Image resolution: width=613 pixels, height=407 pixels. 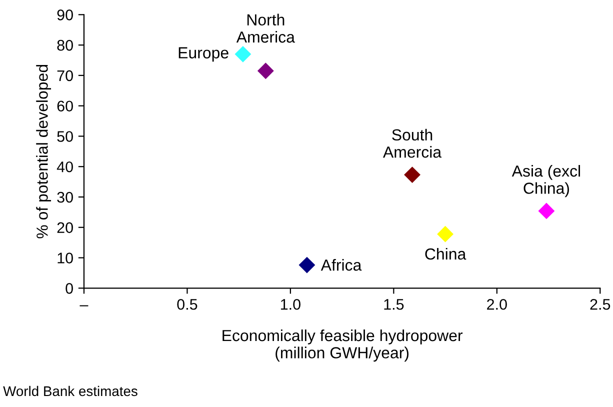 I want to click on annotation: Europe, so click(x=203, y=54).